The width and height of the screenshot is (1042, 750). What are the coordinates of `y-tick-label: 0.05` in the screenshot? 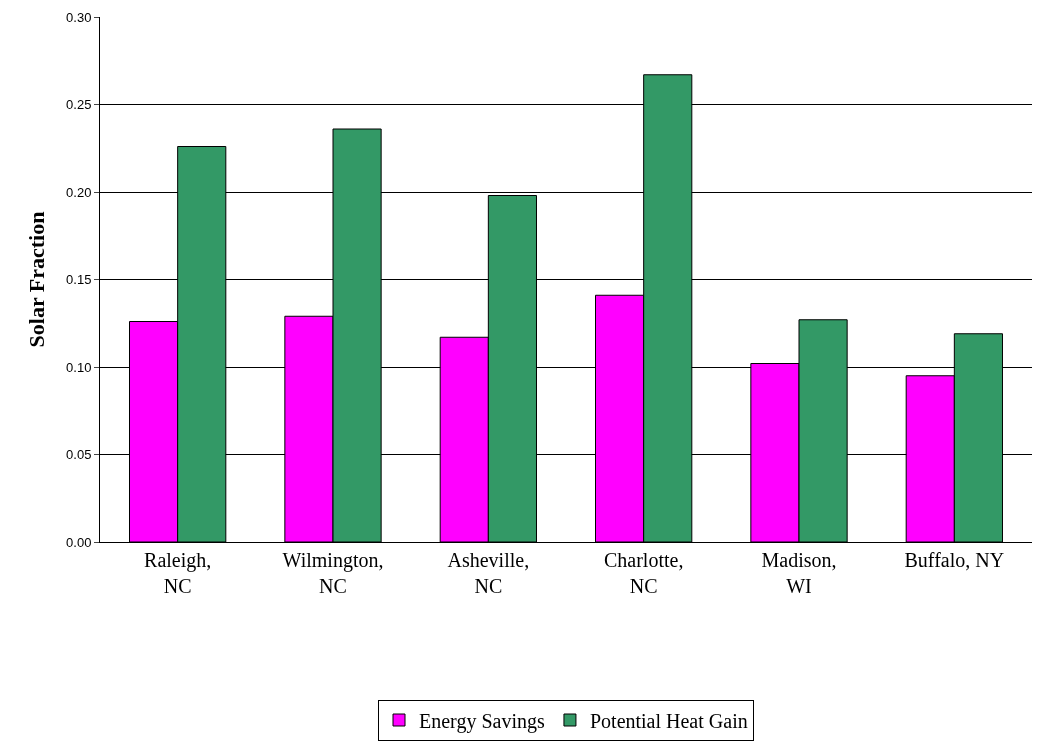 It's located at (79, 455).